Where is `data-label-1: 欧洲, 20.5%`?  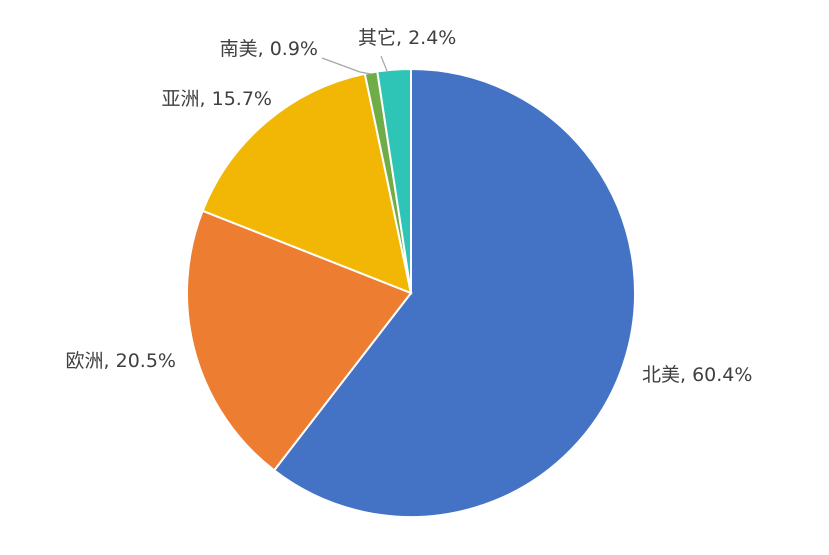 data-label-1: 欧洲, 20.5% is located at coordinates (121, 361).